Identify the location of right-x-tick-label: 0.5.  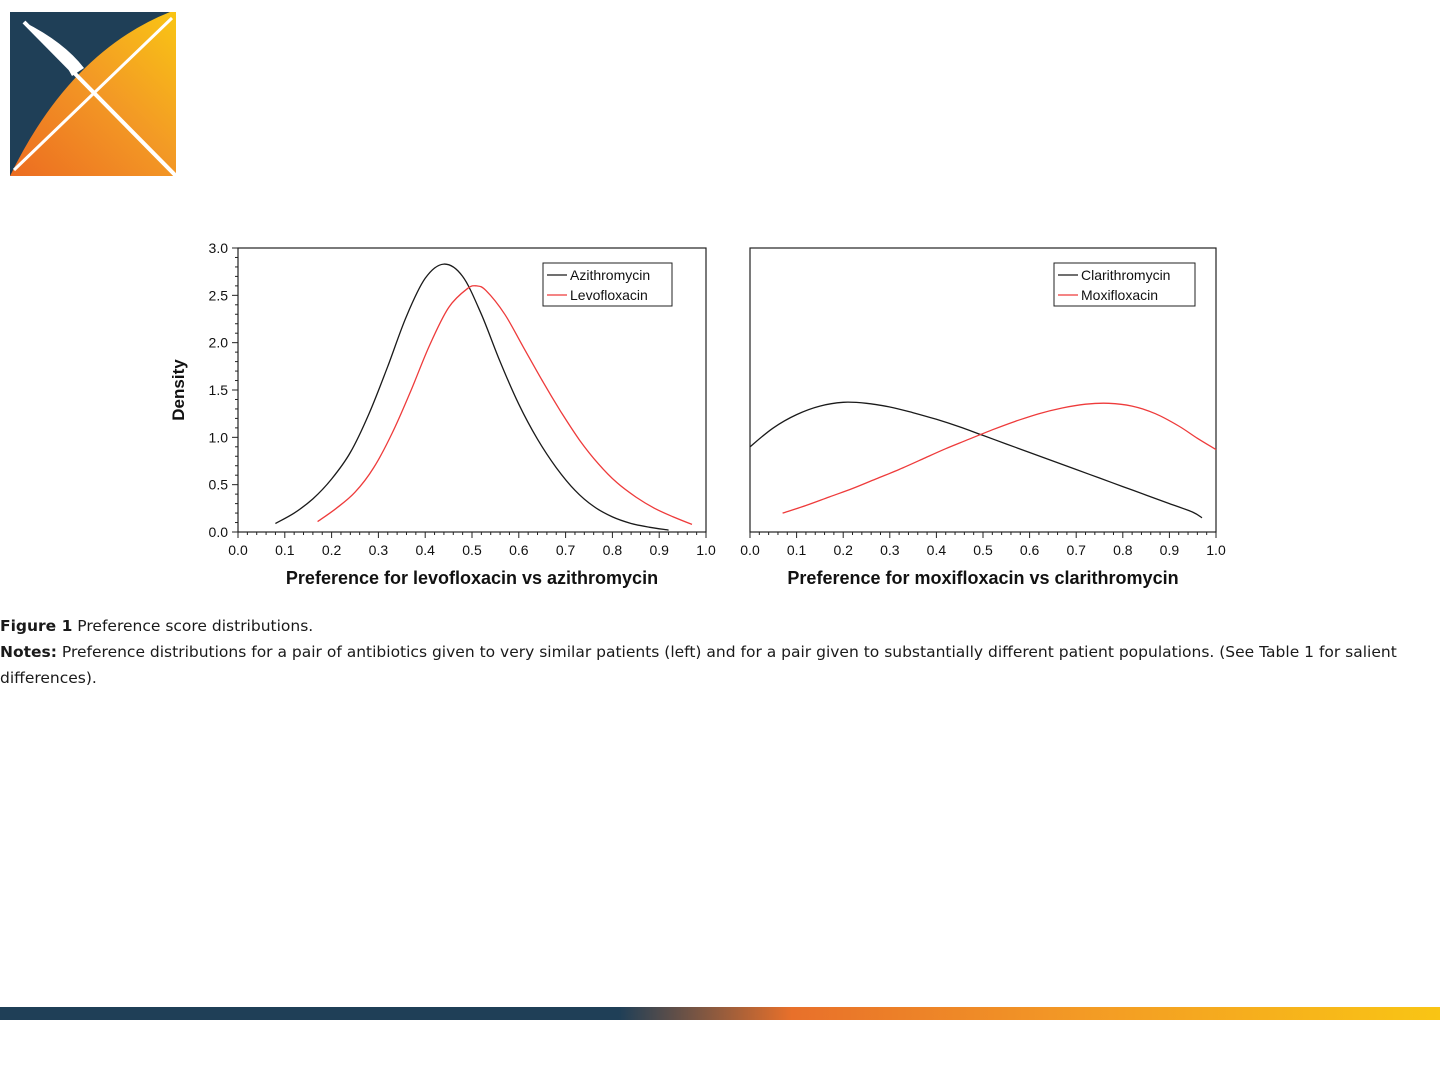
(983, 550).